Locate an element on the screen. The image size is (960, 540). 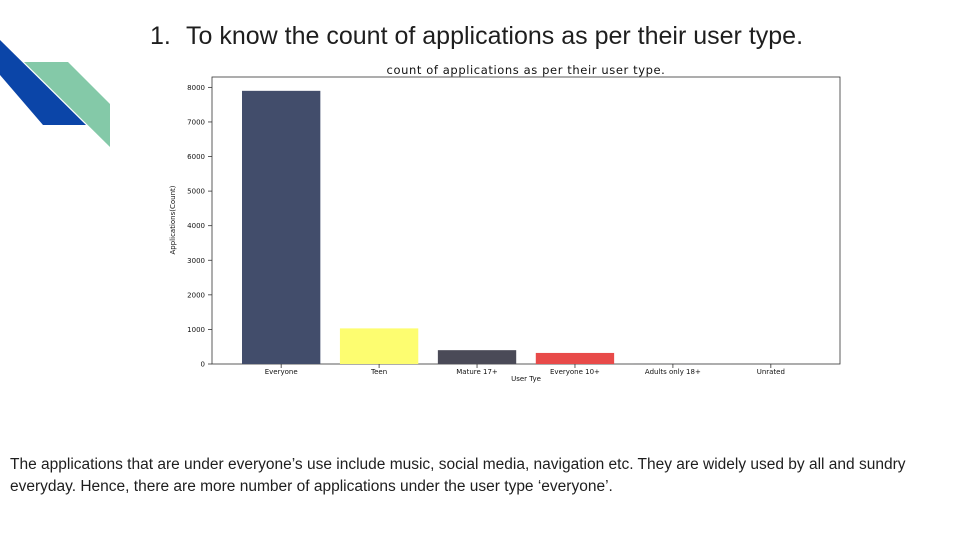
slide-number: 1. is located at coordinates (160, 36).